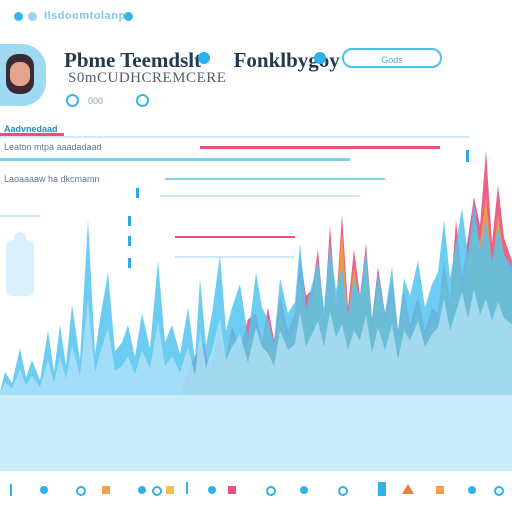 This screenshot has height=513, width=512. I want to click on top-bar: Ilsdoomtolanp, so click(256, 17).